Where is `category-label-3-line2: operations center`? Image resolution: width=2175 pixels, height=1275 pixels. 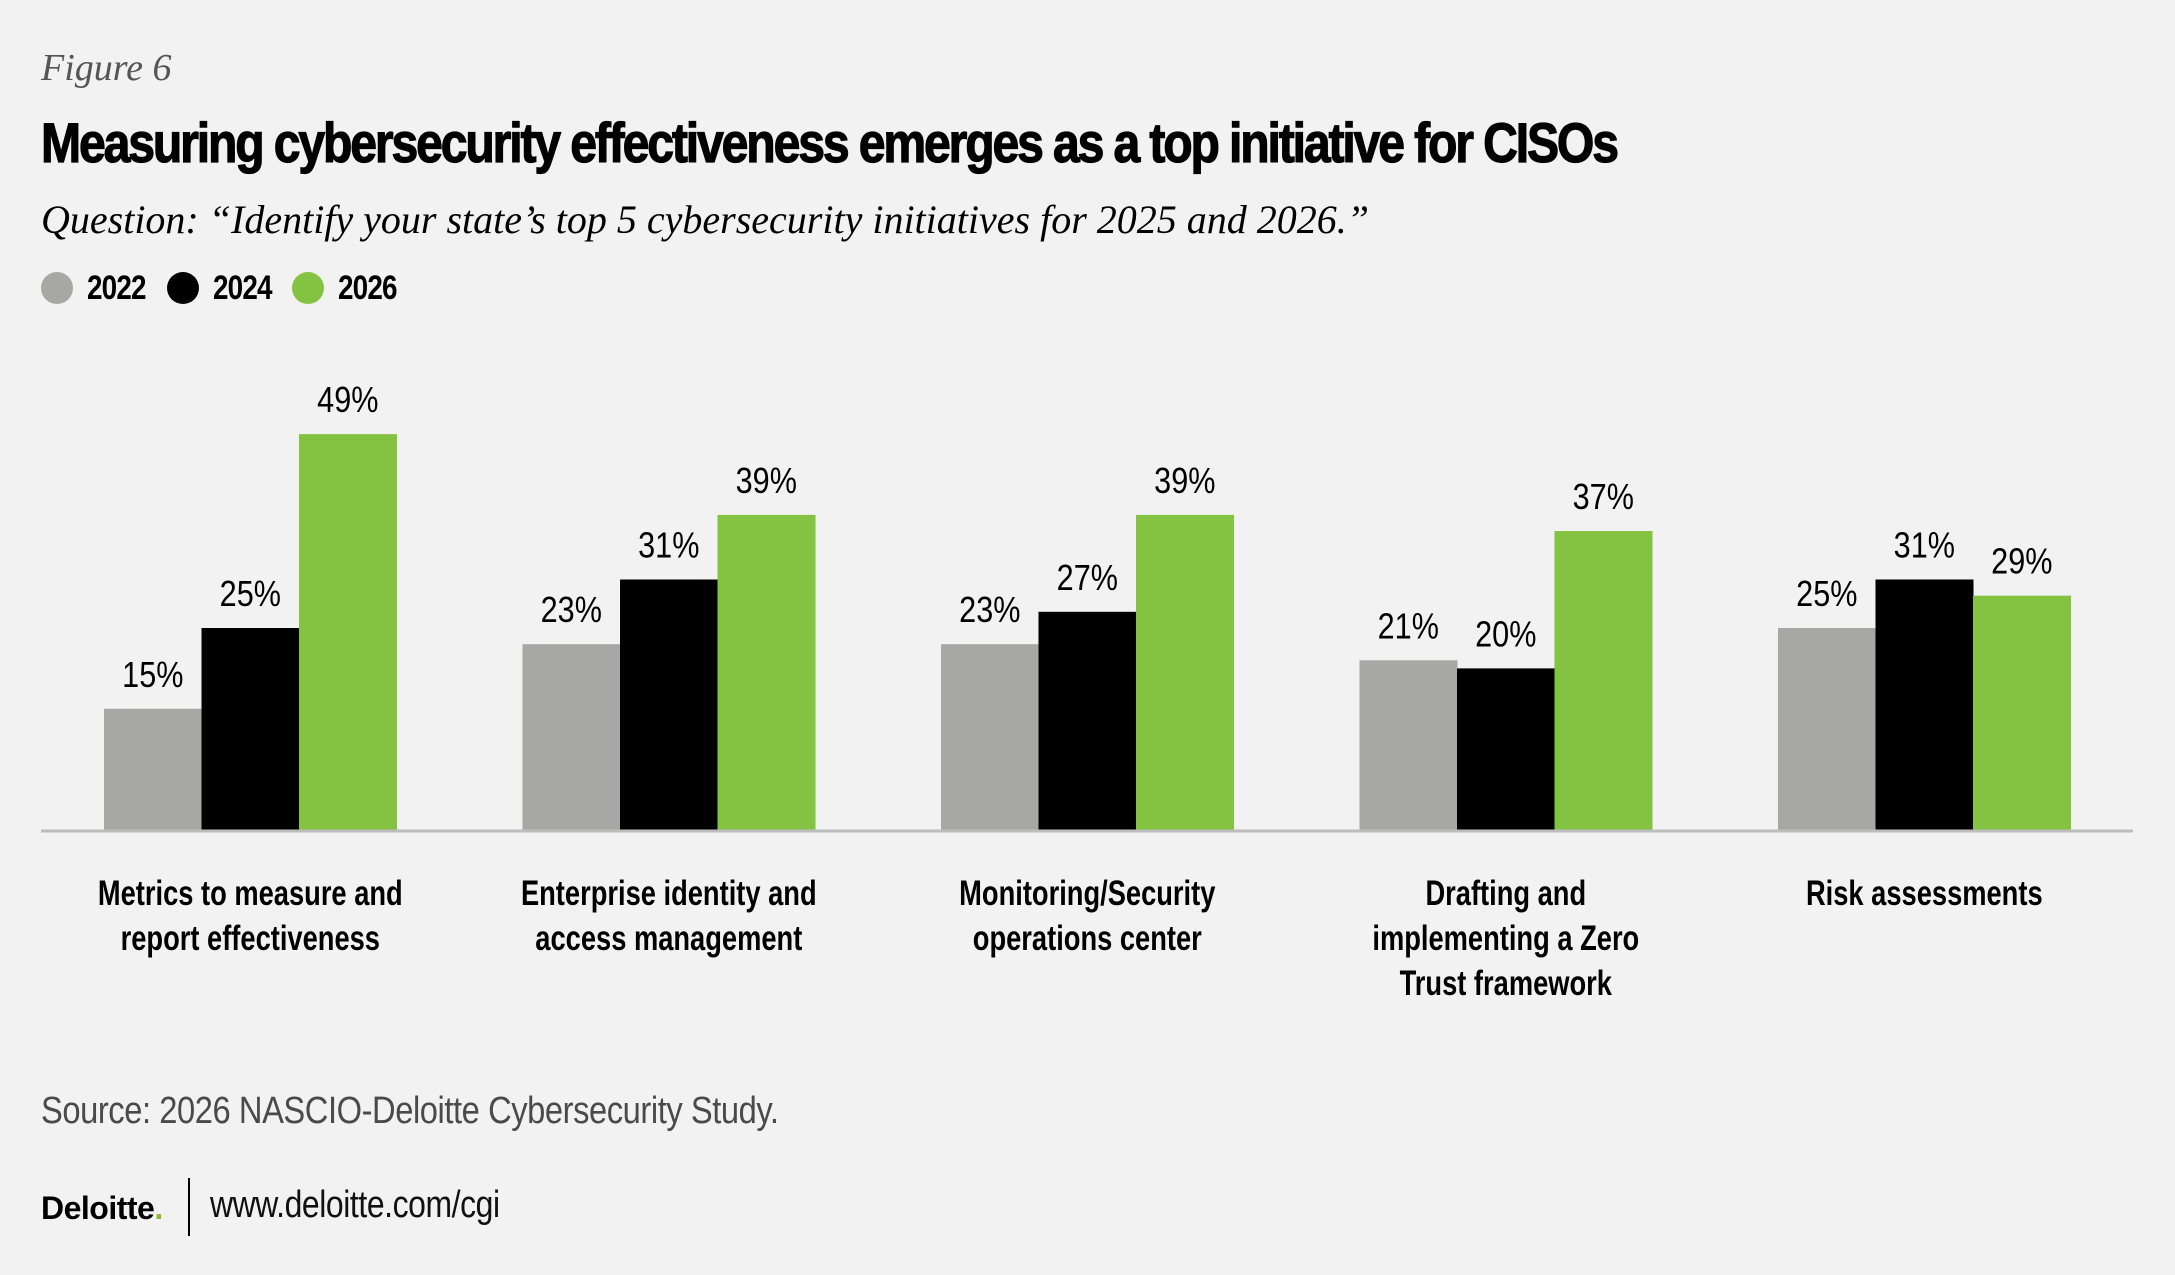 category-label-3-line2: operations center is located at coordinates (1087, 938).